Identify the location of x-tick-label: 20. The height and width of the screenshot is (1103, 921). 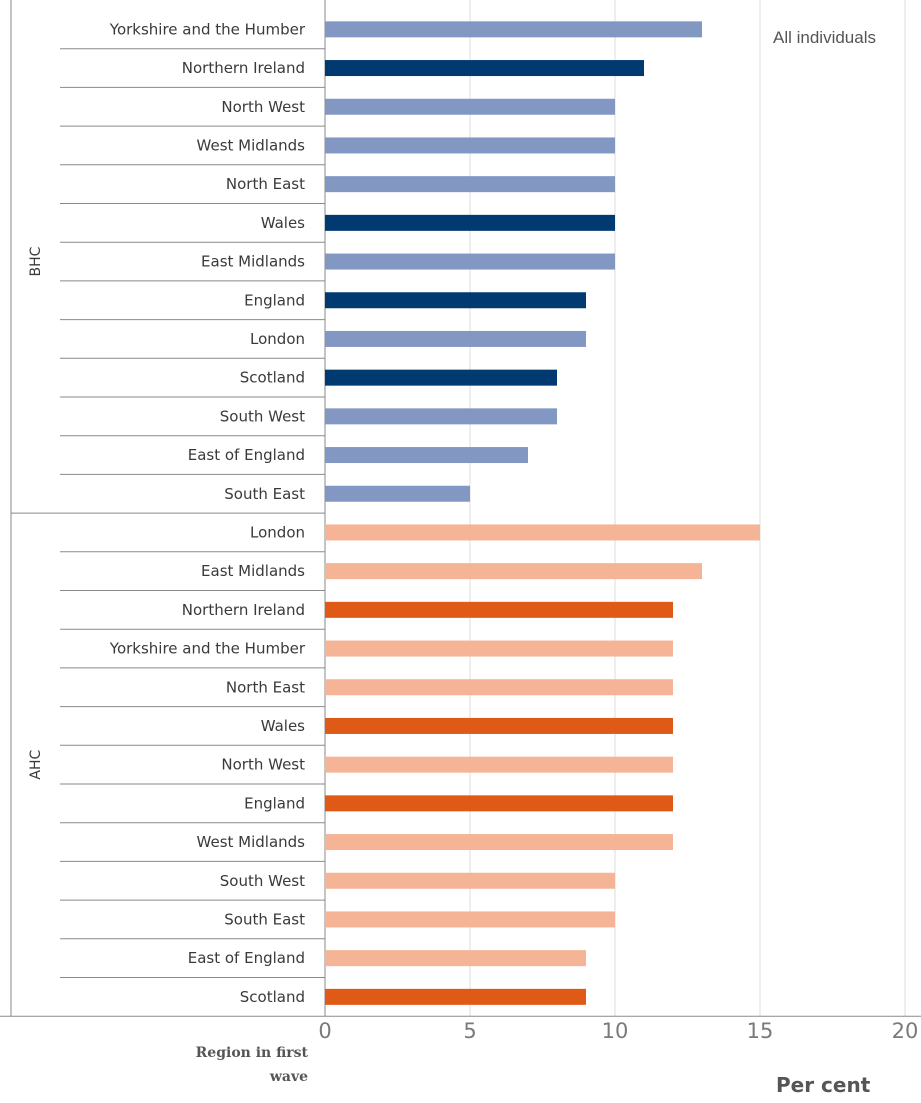
(905, 1031).